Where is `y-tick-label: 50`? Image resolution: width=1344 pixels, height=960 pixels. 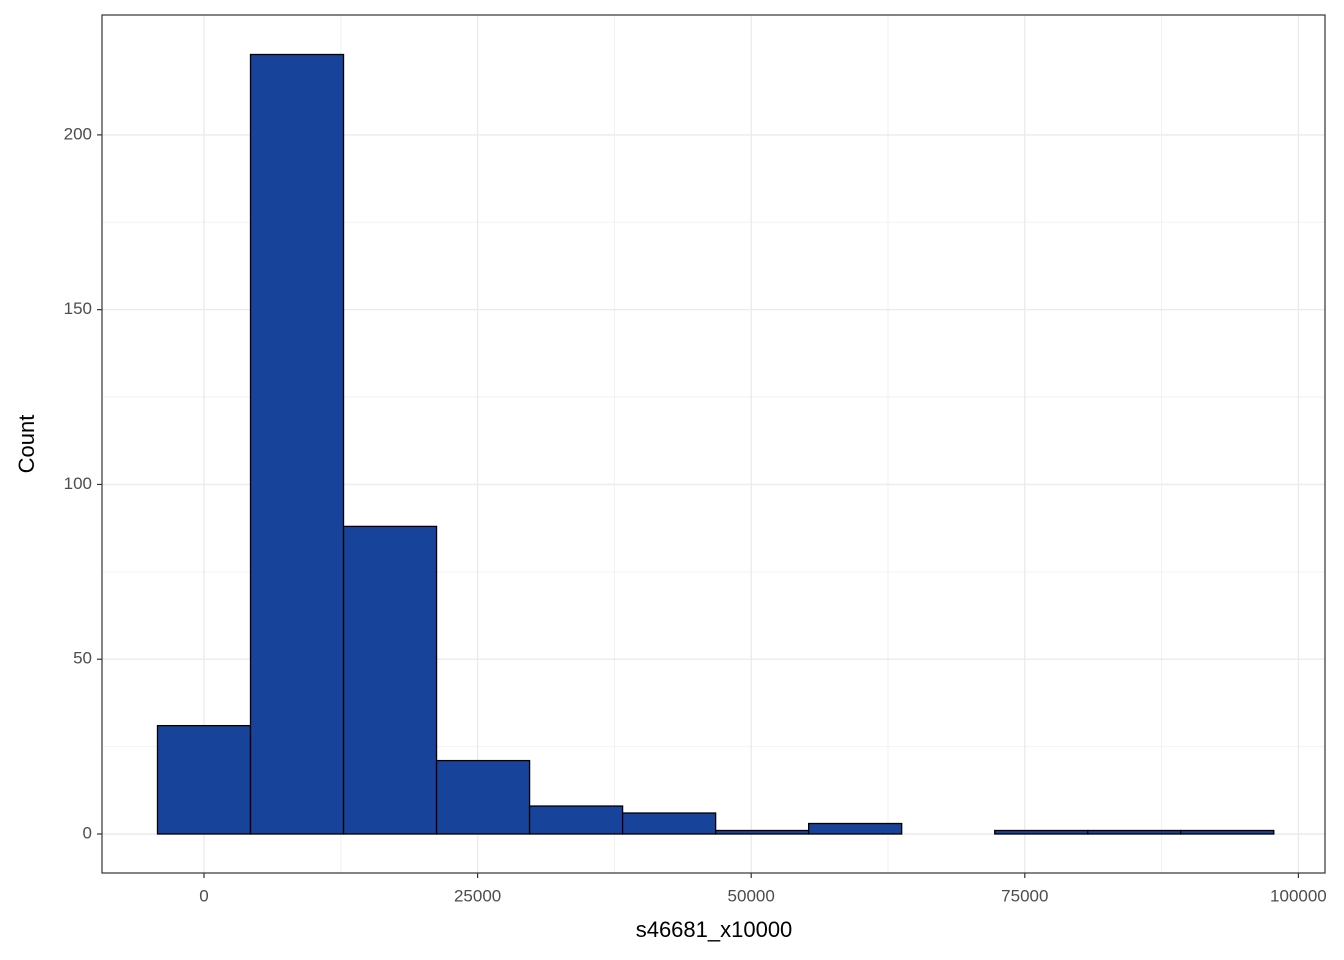 y-tick-label: 50 is located at coordinates (82, 658).